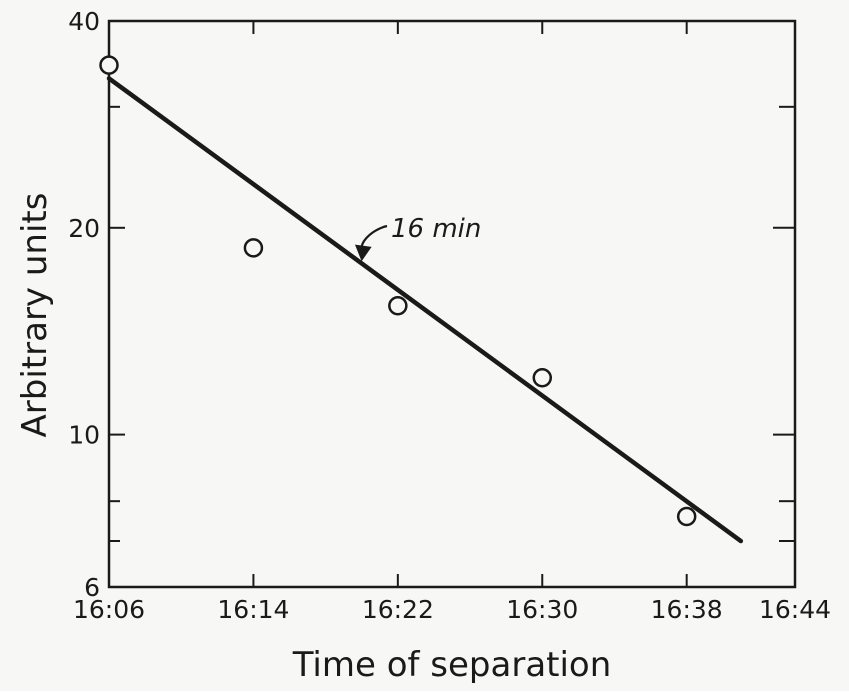 This screenshot has width=849, height=696. I want to click on x-tick-label-4: 16:38, so click(687, 609).